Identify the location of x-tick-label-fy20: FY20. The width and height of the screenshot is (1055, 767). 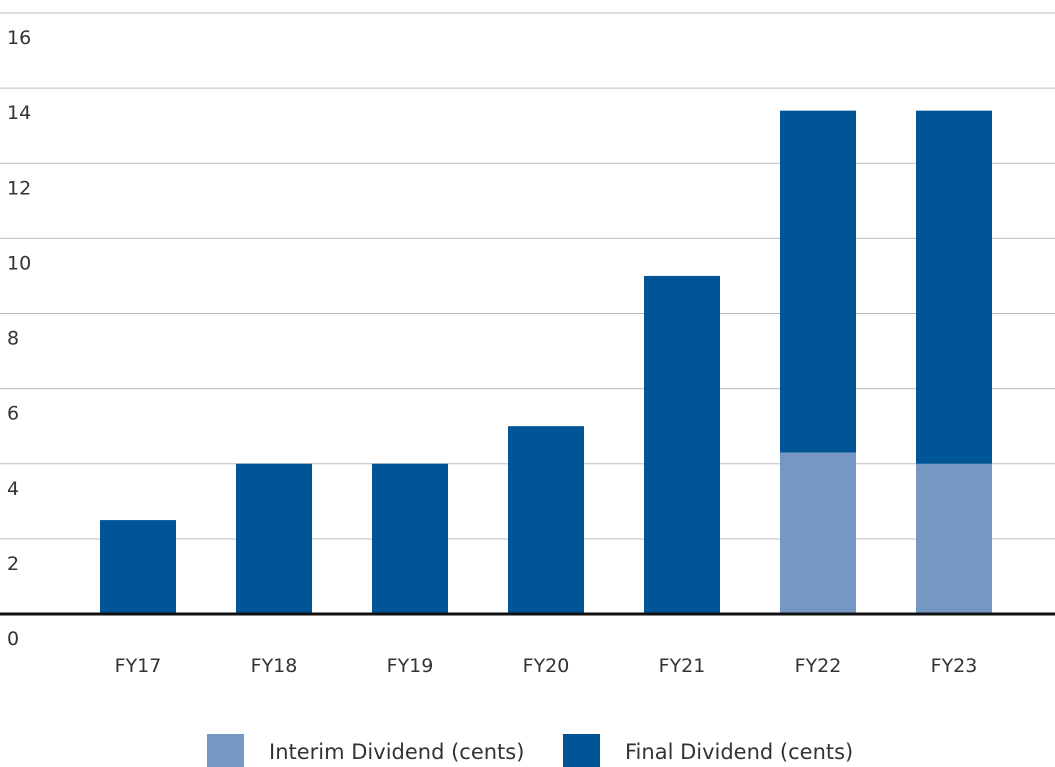
(546, 666).